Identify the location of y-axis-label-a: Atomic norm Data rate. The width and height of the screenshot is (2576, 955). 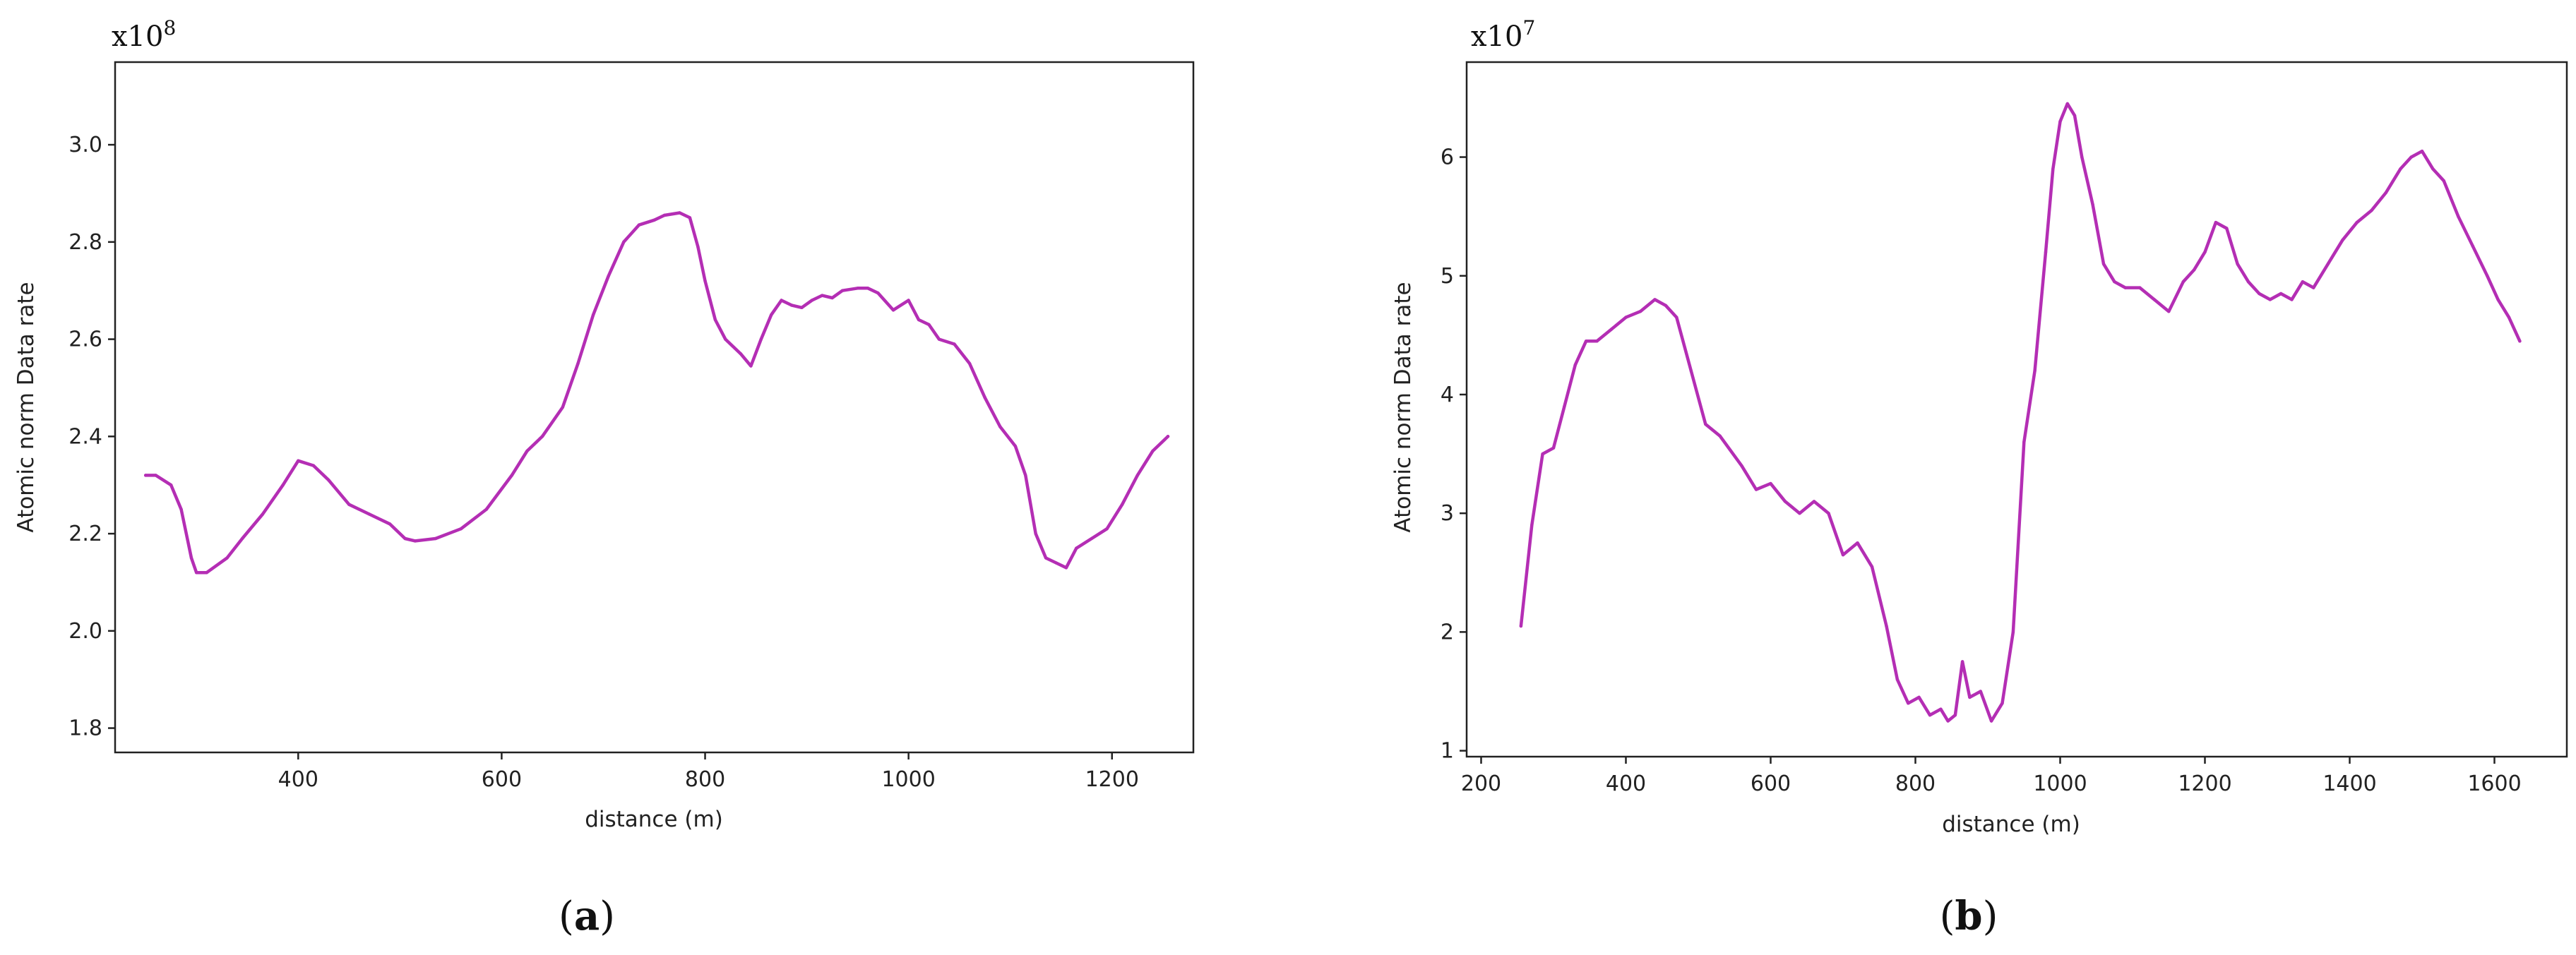
(26, 407).